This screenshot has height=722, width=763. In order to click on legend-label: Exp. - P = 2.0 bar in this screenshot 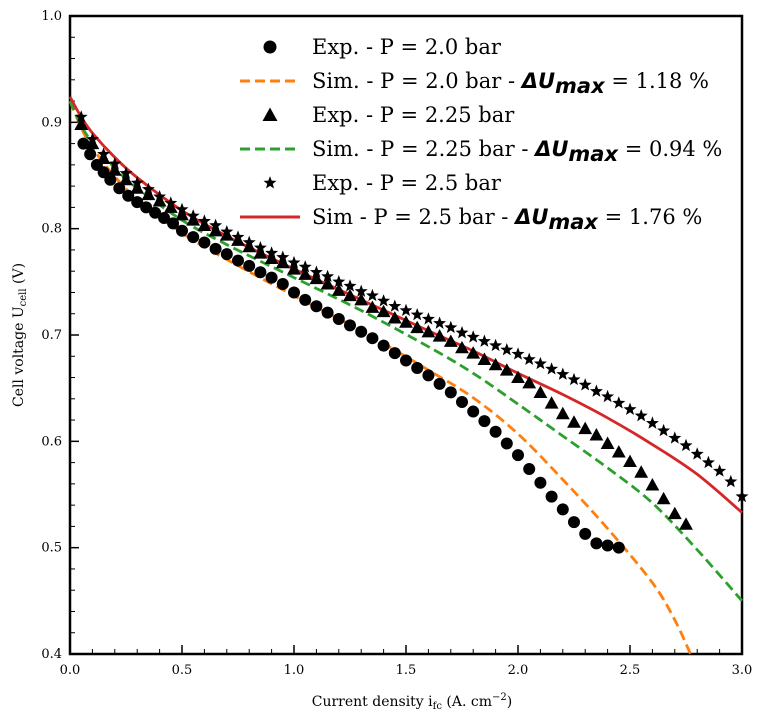, I will do `click(407, 47)`.